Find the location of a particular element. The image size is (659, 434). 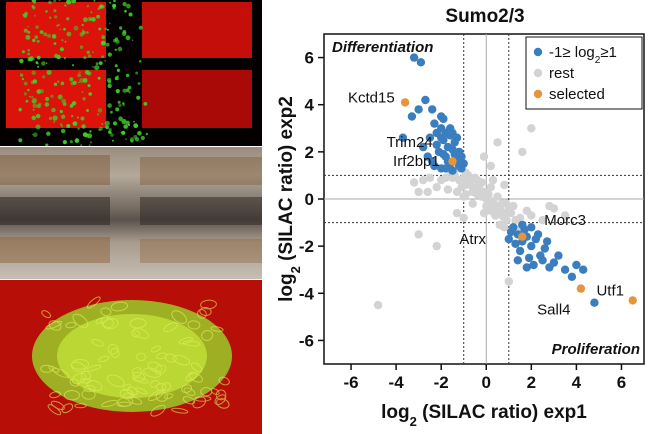

x-tick-label: 0 is located at coordinates (486, 382).